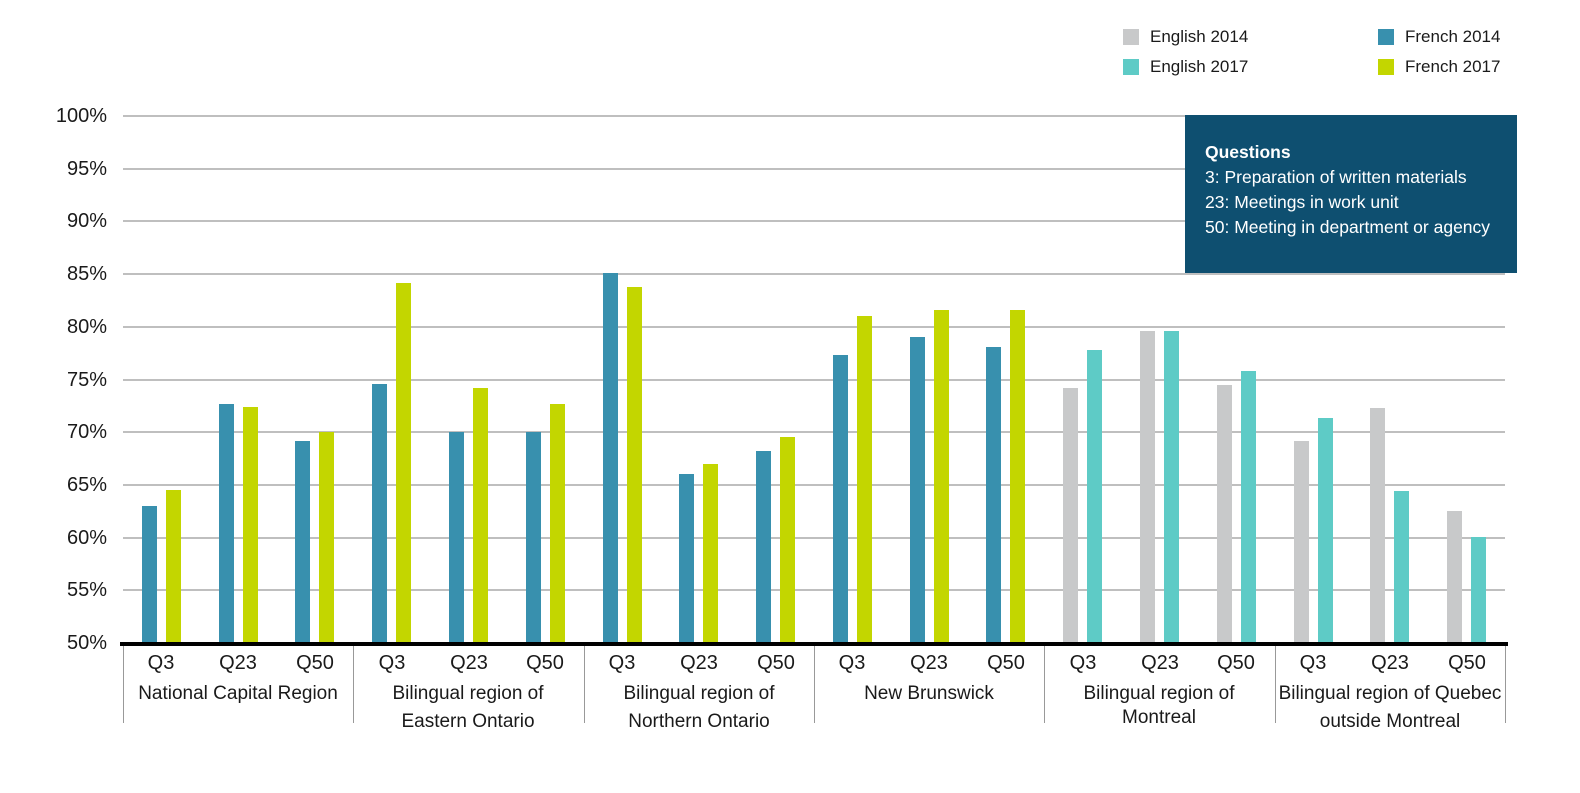 The width and height of the screenshot is (1580, 793). What do you see at coordinates (814, 644) in the screenshot?
I see `x-axis-line` at bounding box center [814, 644].